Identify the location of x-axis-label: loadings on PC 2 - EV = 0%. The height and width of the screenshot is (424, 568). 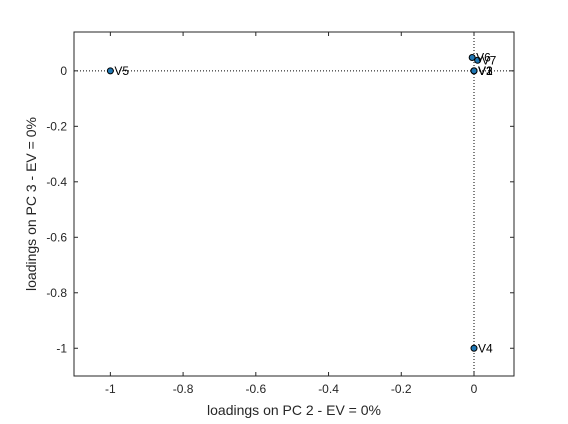
(294, 410).